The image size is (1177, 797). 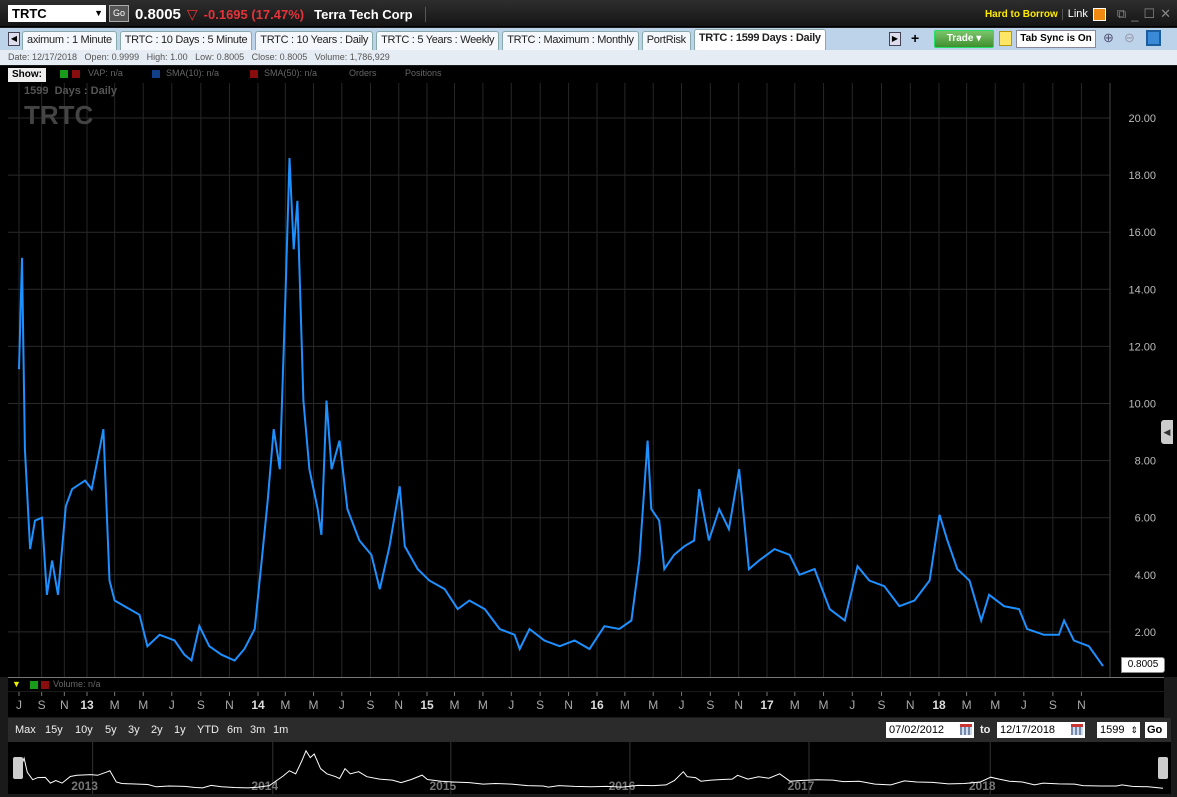 I want to click on maximize-icon: ☐, so click(x=1149, y=13).